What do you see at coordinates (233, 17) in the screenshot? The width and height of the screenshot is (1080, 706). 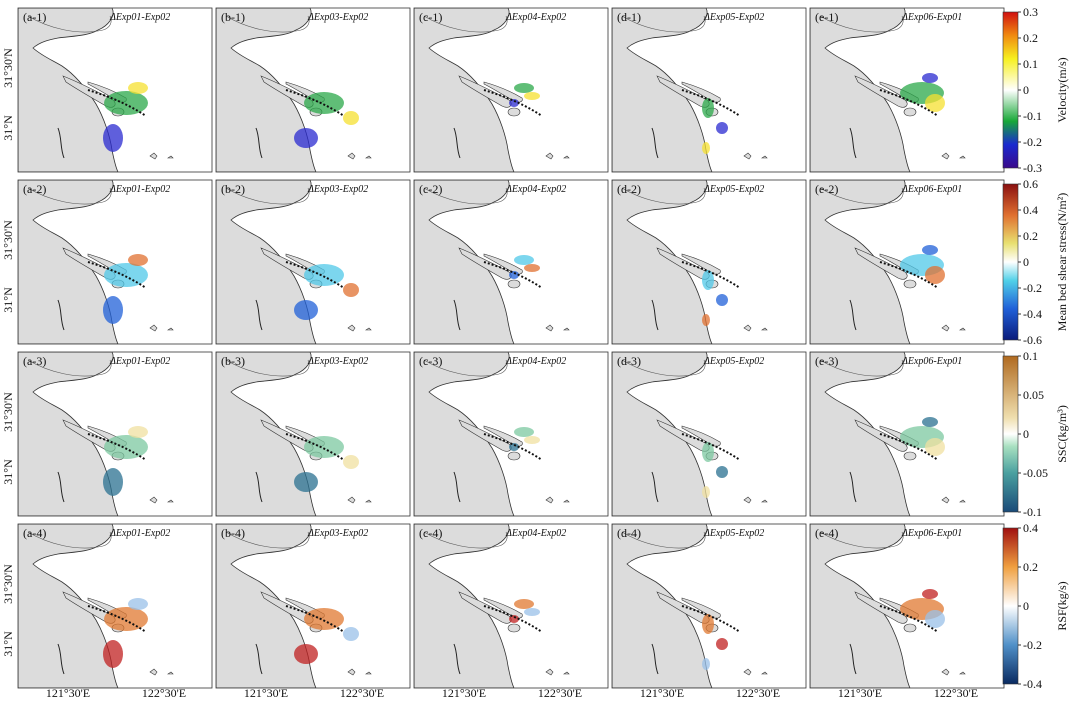 I see `panel-label: (b-1)` at bounding box center [233, 17].